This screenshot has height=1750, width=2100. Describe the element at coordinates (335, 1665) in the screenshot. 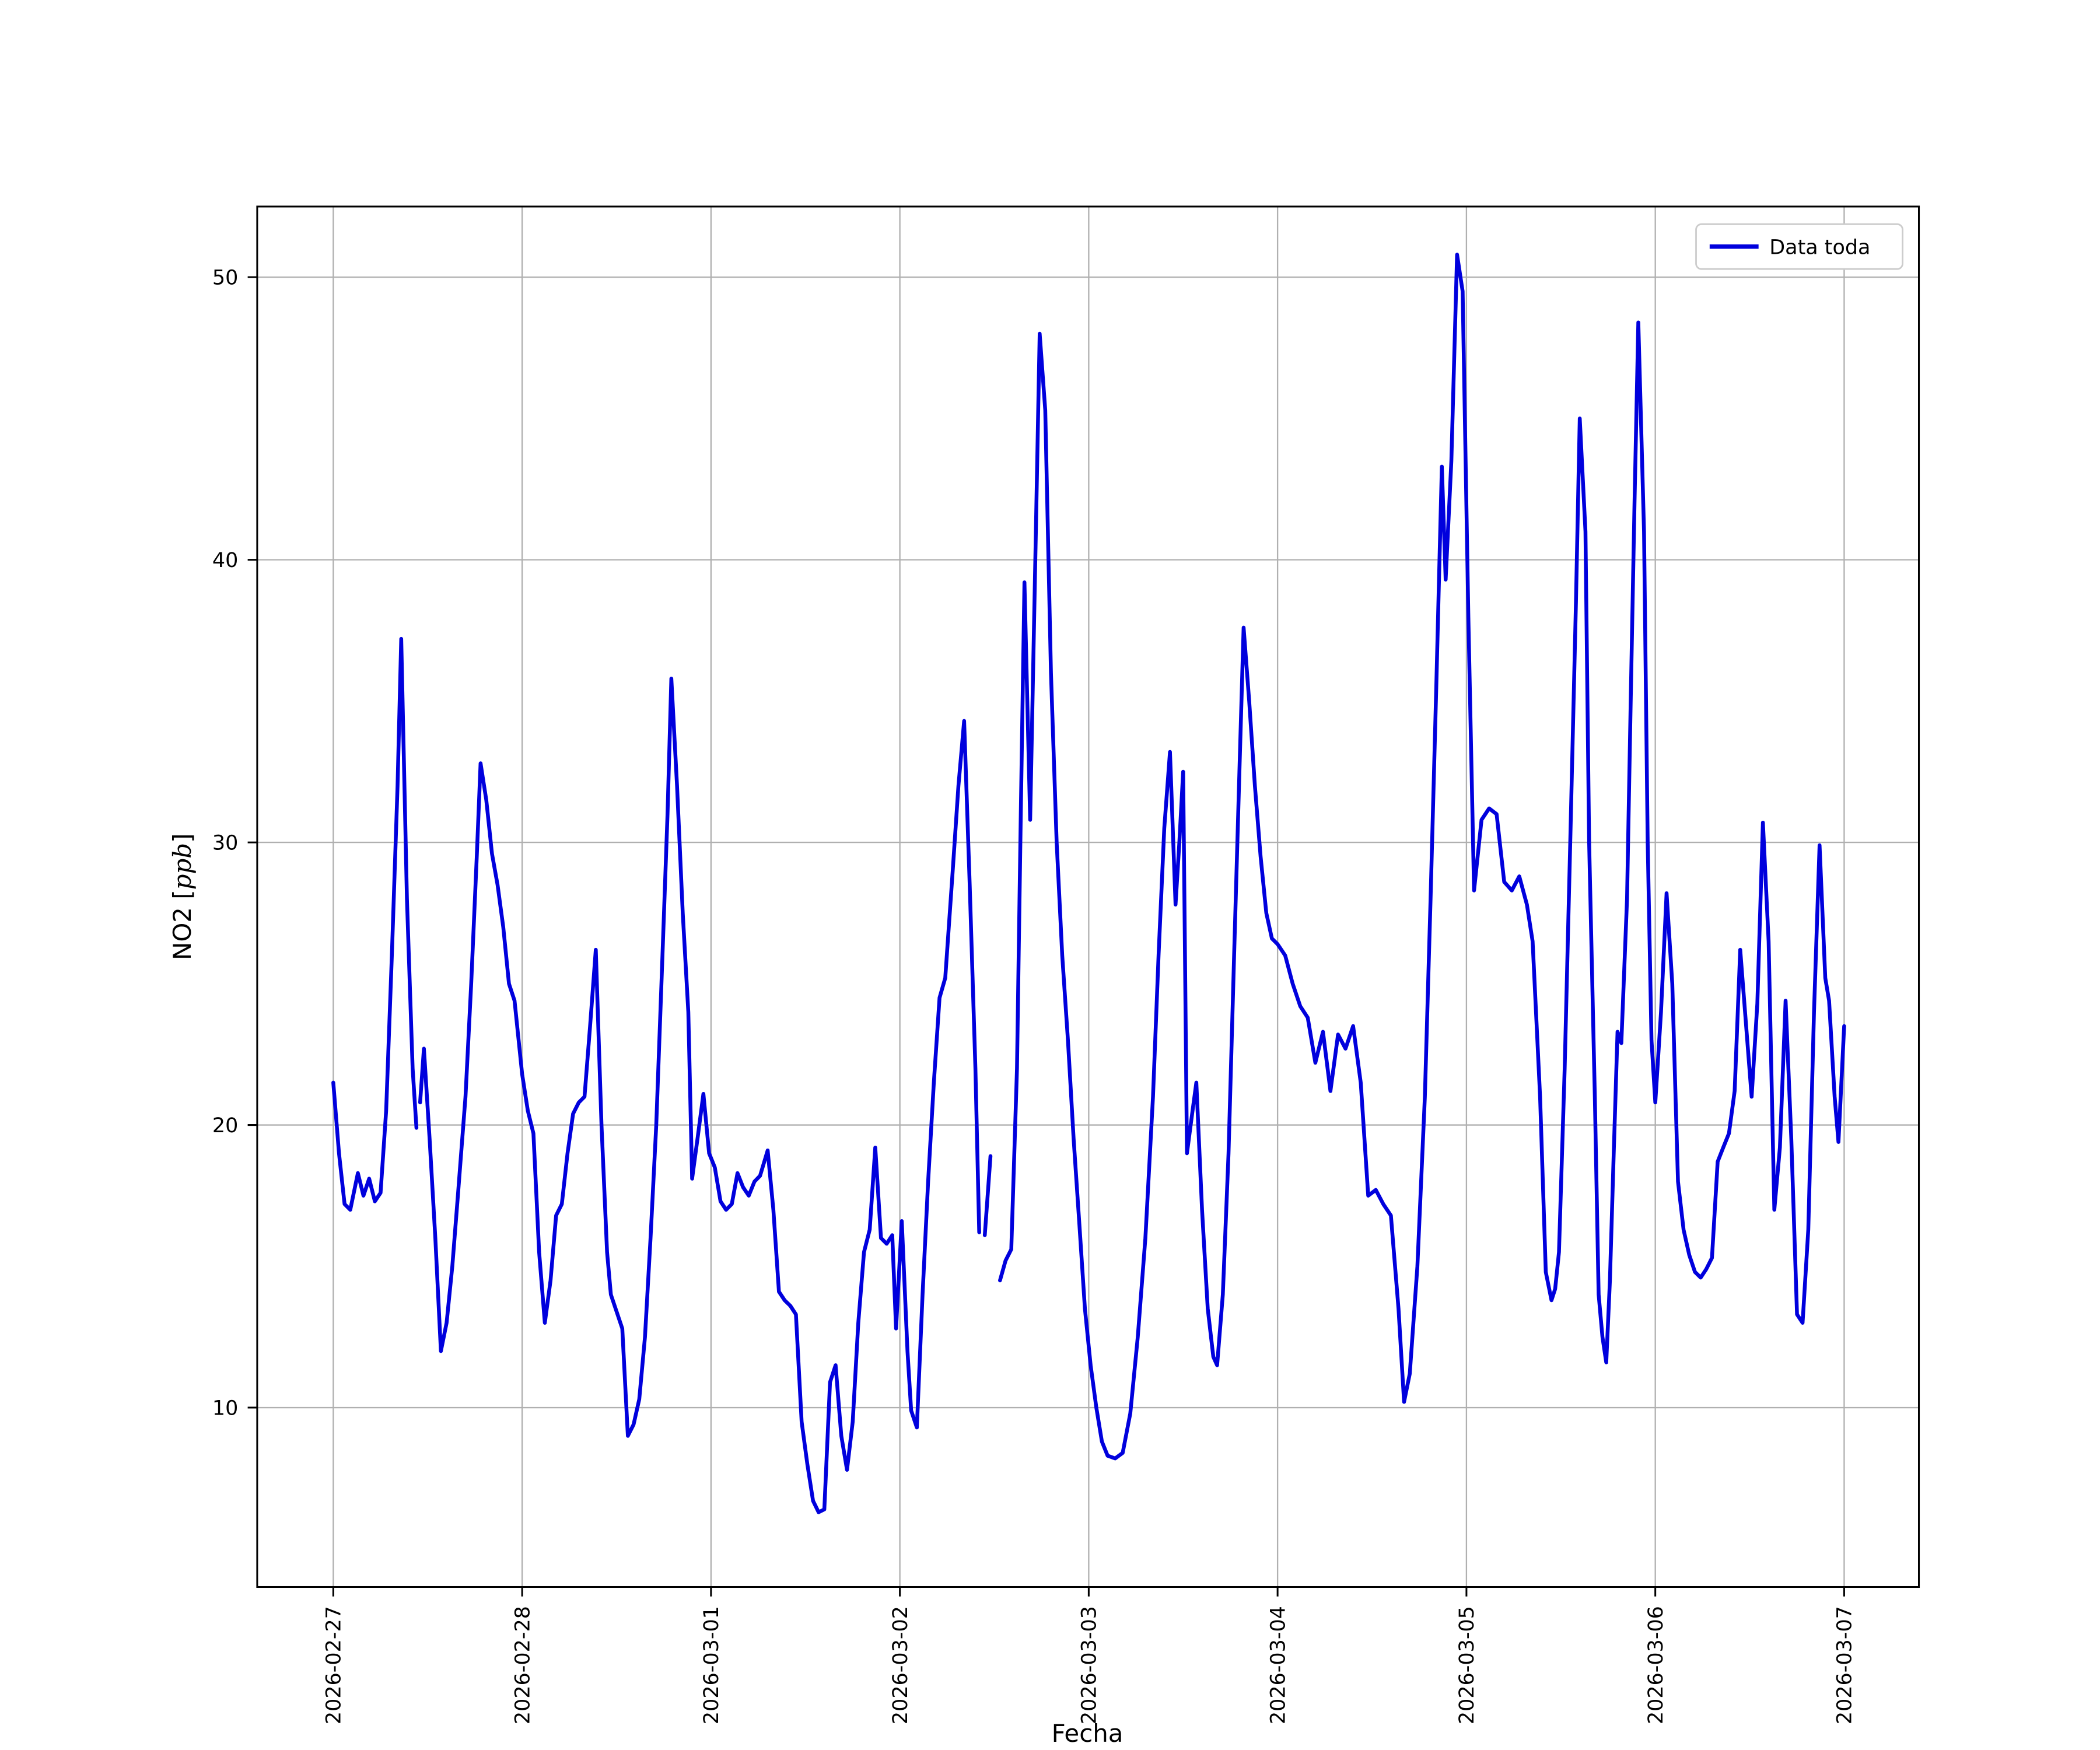

I see `x-tick-label: 2026-02-27` at that location.